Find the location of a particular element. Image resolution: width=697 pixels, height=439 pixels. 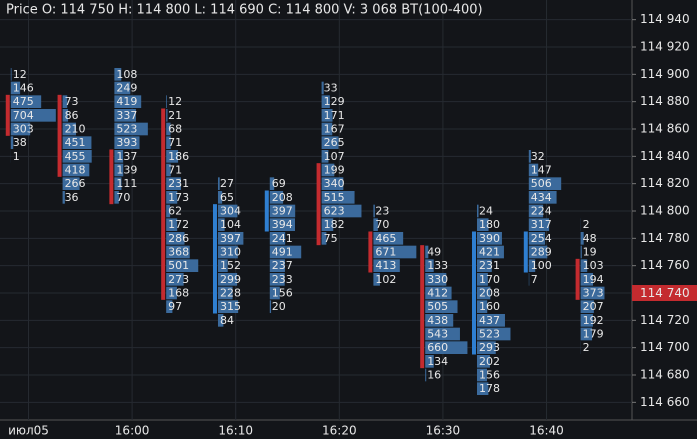

volume-label: 133 is located at coordinates (437, 265).